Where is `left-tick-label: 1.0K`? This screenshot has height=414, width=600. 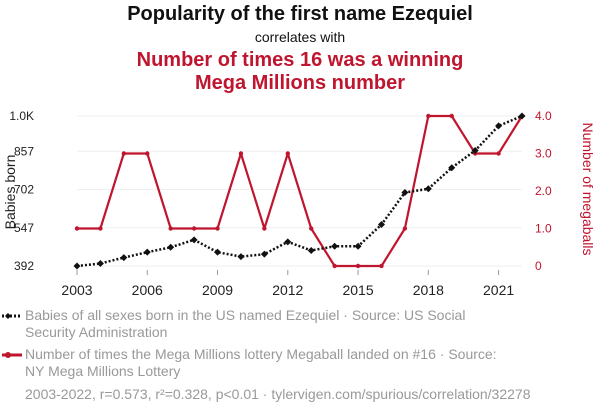
left-tick-label: 1.0K is located at coordinates (21, 116).